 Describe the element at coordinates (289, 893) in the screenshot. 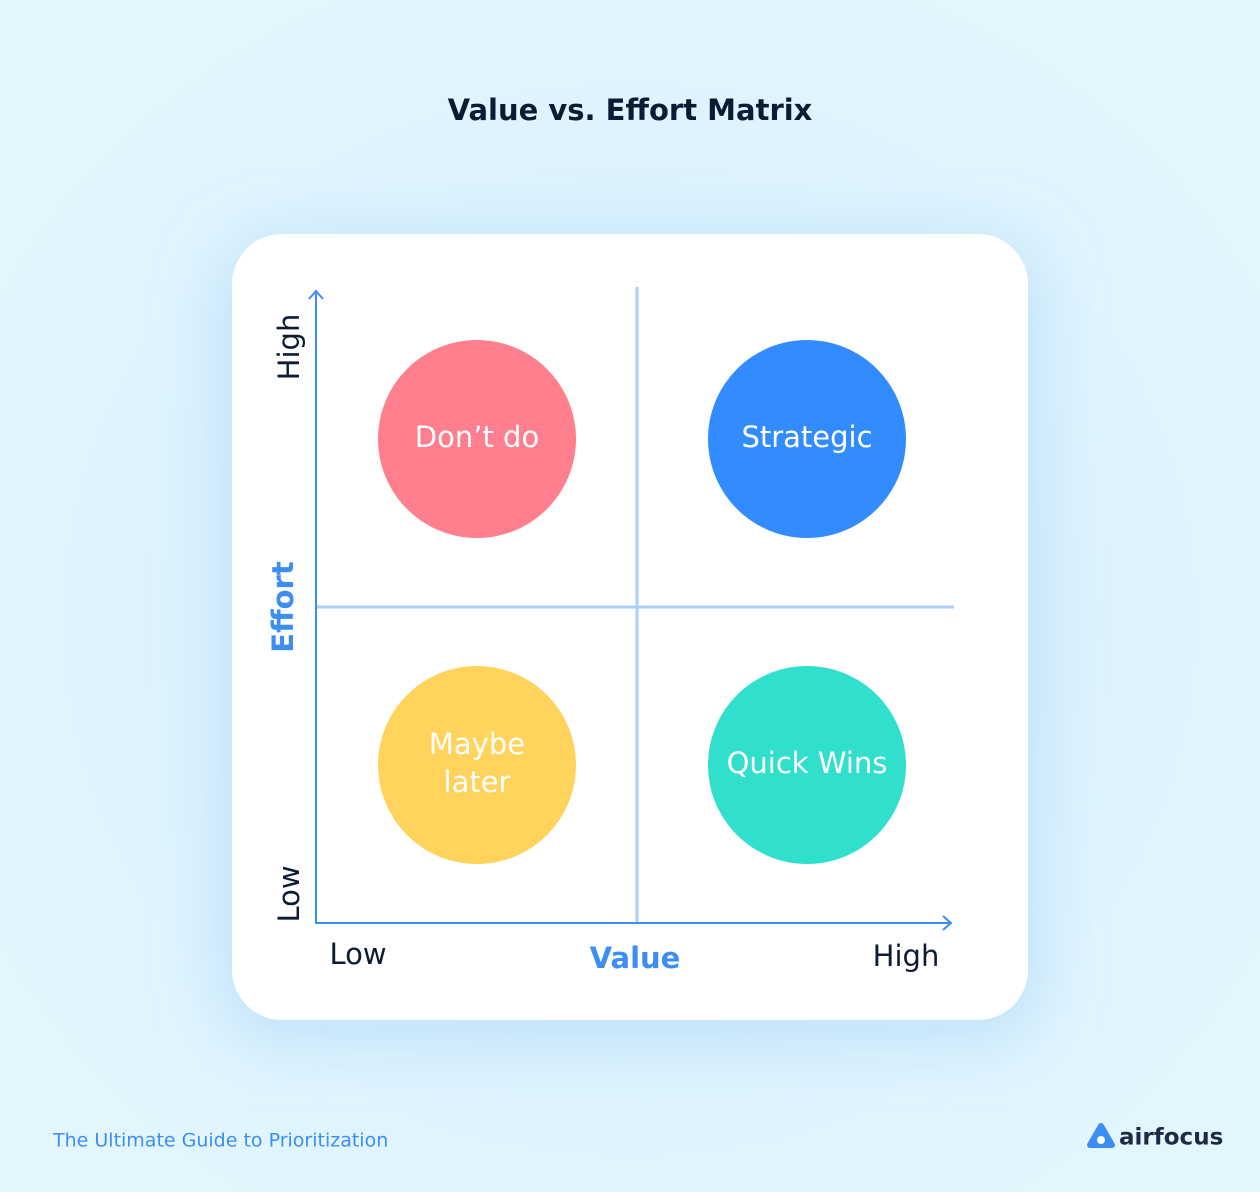

I see `y-low: Low` at that location.